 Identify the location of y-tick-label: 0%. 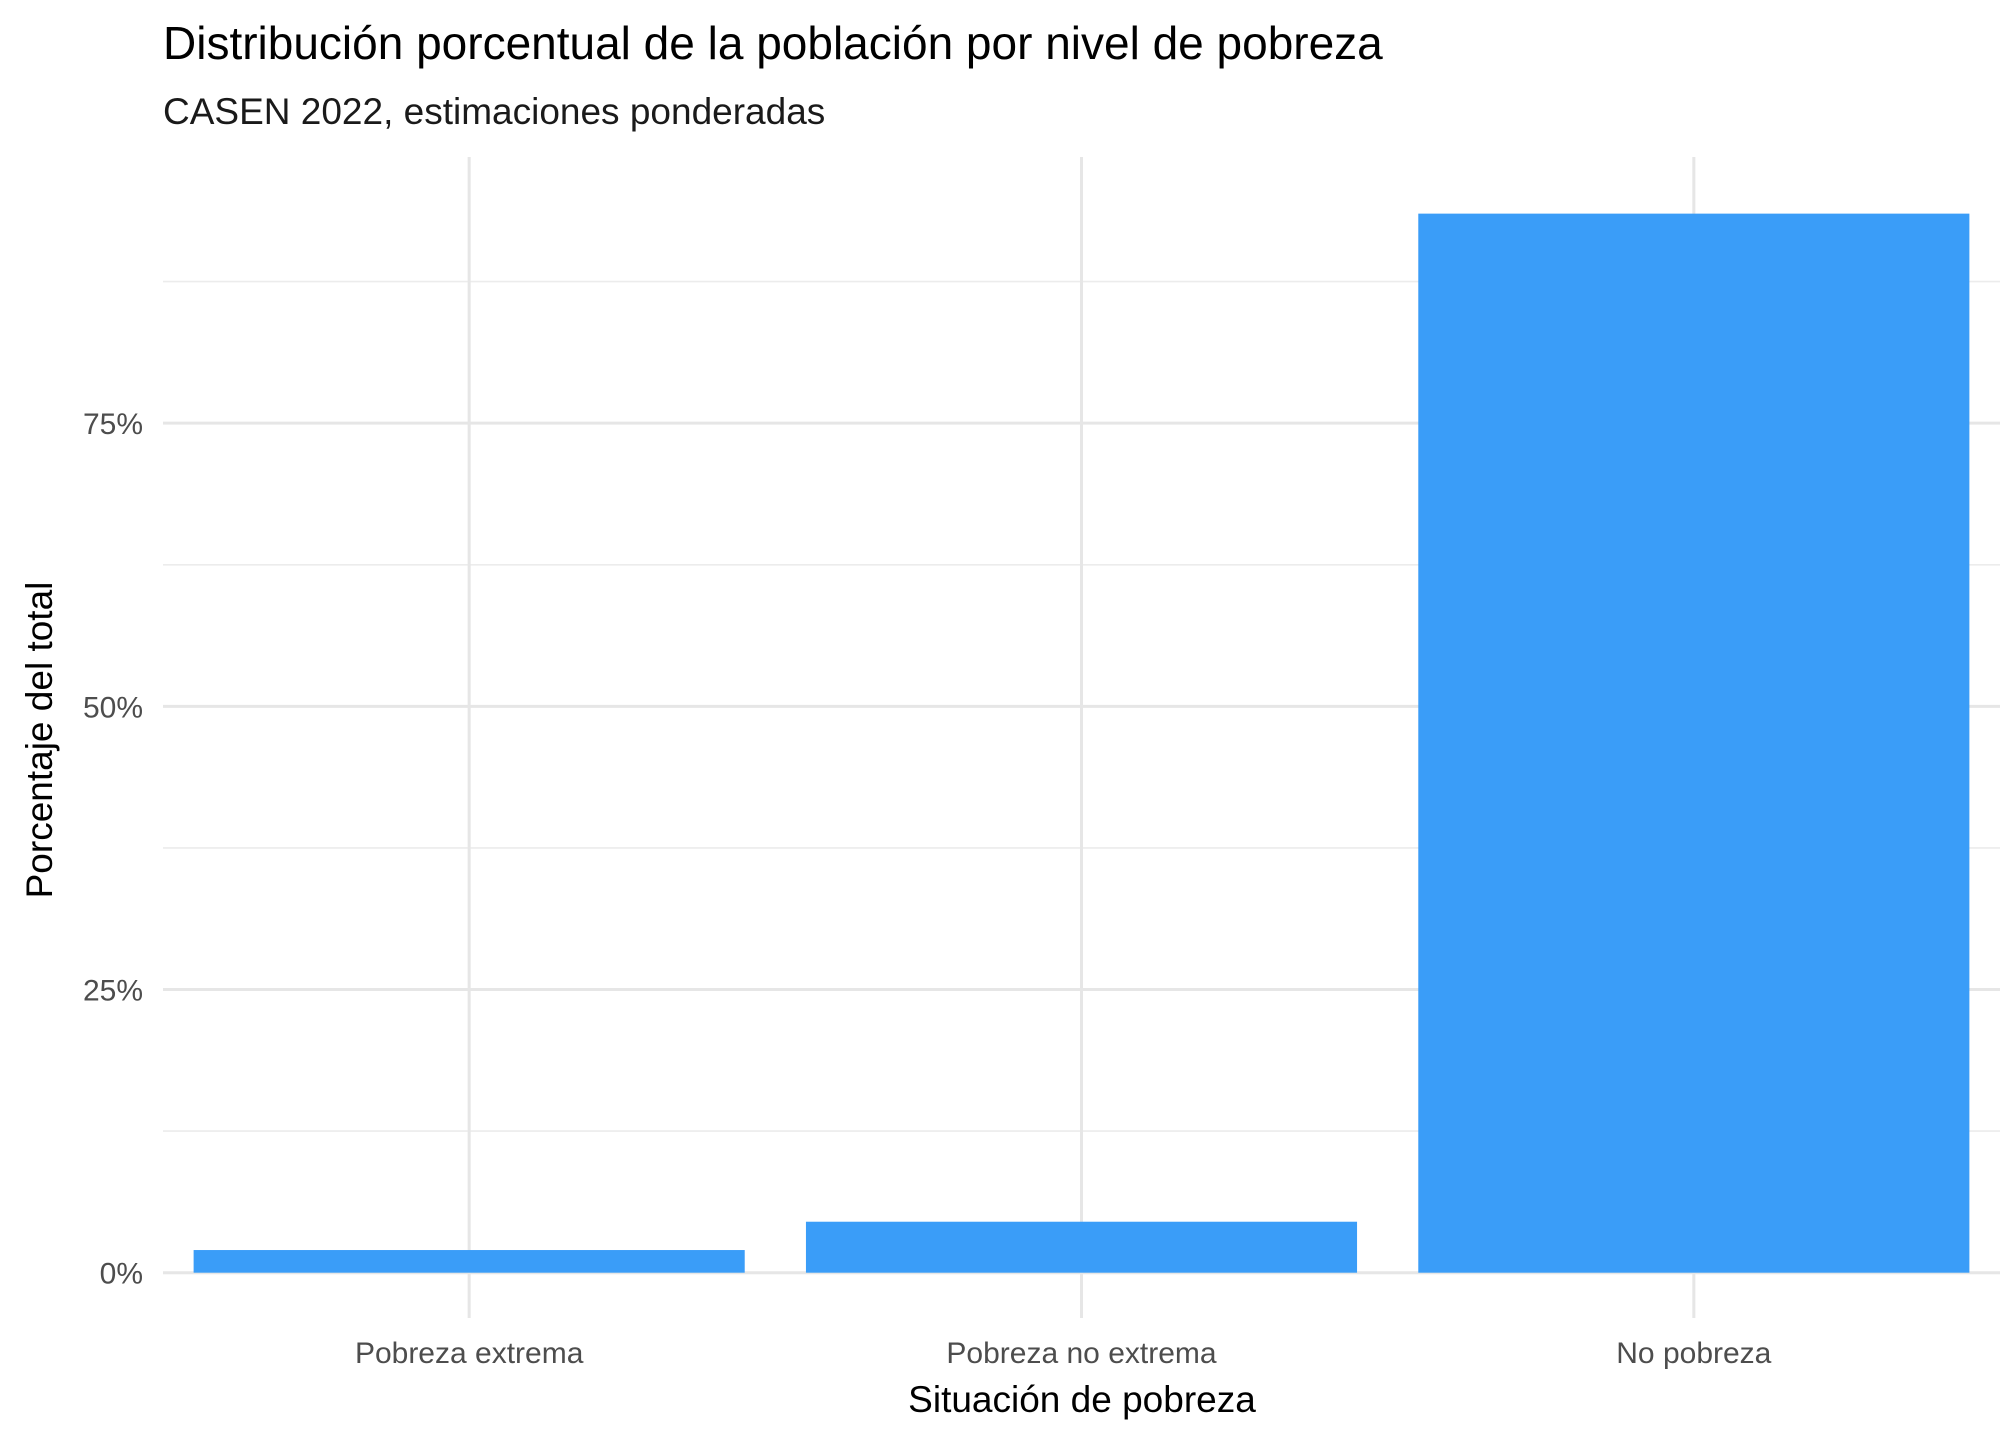
(121, 1274).